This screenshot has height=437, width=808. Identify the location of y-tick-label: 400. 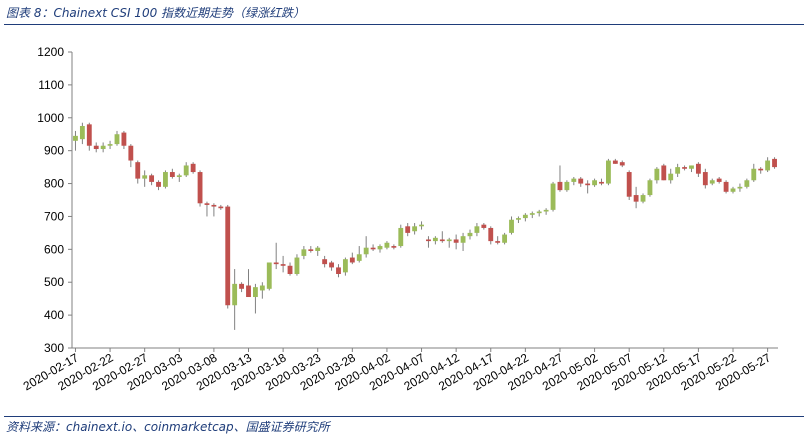
(54, 315).